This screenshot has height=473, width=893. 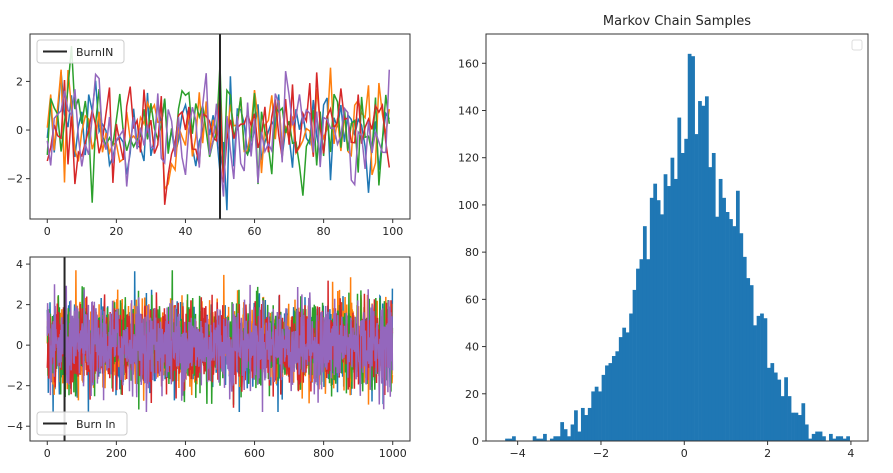 I want to click on x-tick-label: 400, so click(x=185, y=453).